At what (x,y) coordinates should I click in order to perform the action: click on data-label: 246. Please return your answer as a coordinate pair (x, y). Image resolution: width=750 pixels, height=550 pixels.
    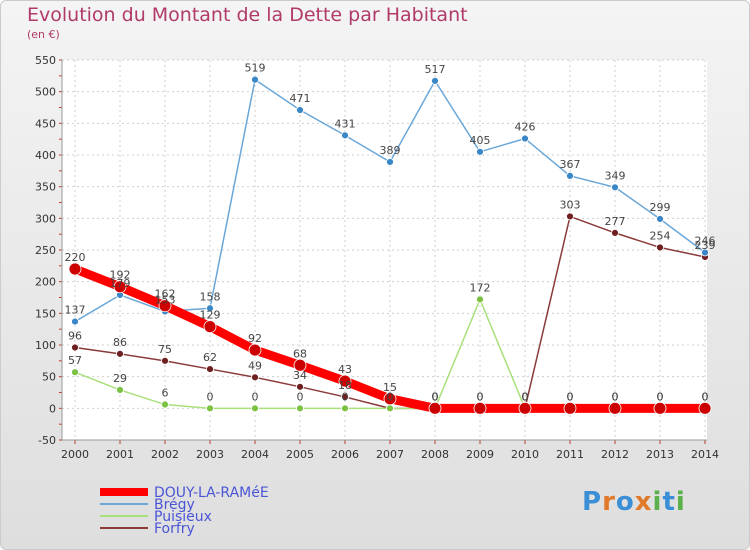
    Looking at the image, I should click on (705, 241).